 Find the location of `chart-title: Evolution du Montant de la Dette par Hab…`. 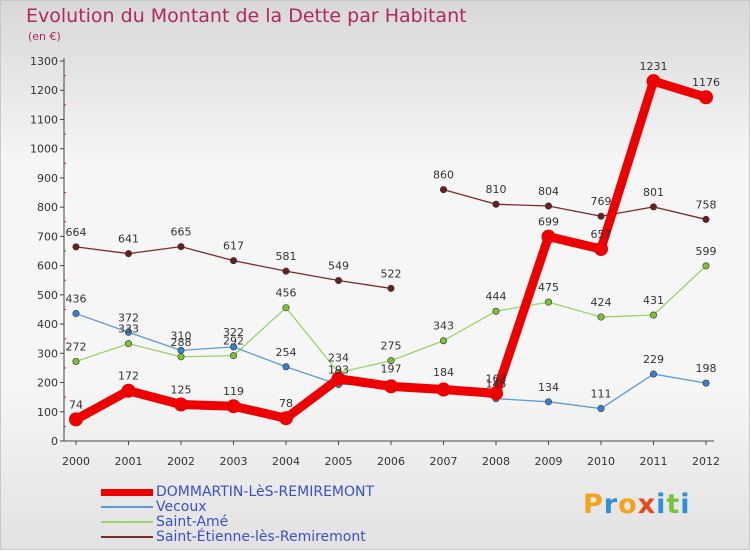

chart-title: Evolution du Montant de la Dette par Hab… is located at coordinates (246, 16).